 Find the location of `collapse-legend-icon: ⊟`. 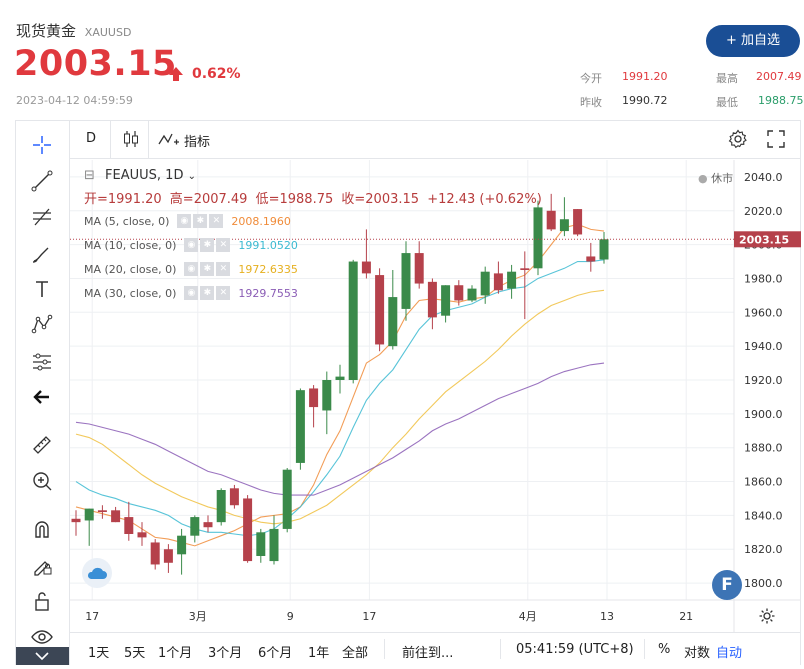

collapse-legend-icon: ⊟ is located at coordinates (89, 175).